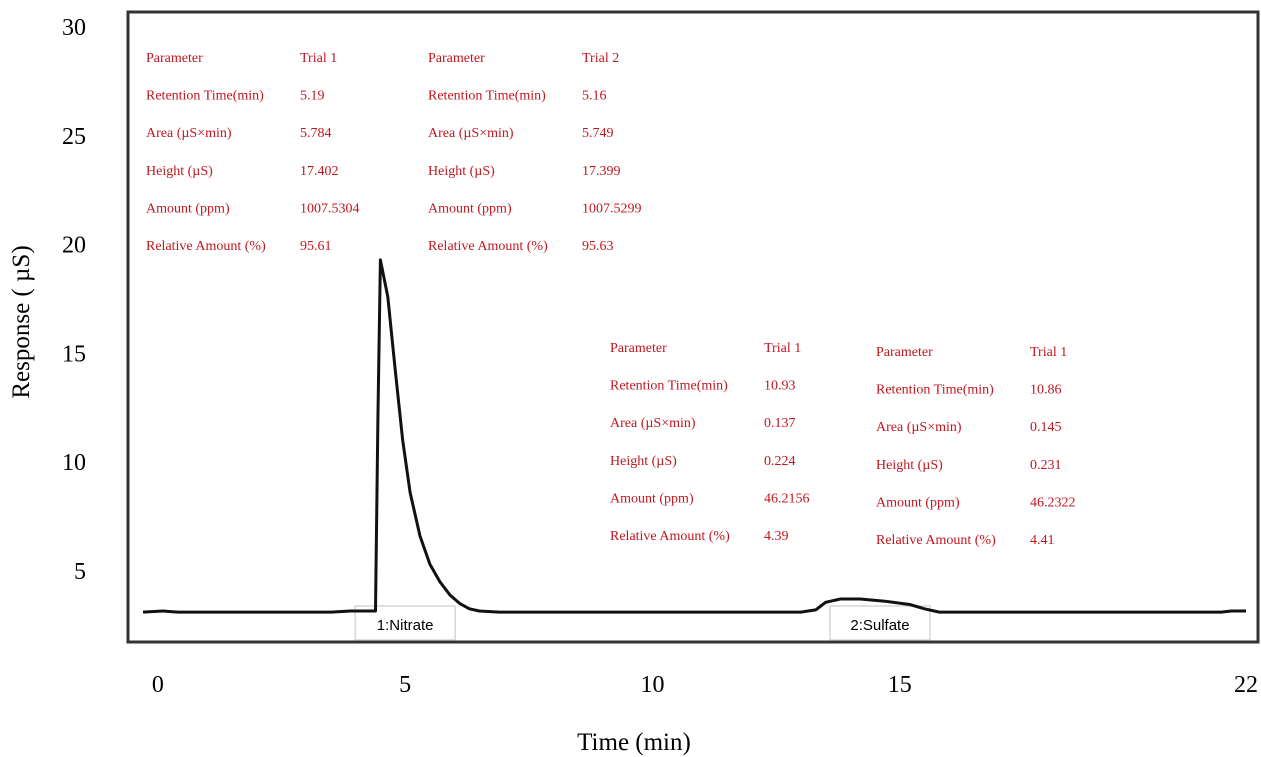  Describe the element at coordinates (594, 96) in the screenshot. I see `table-cell: 5.16` at that location.